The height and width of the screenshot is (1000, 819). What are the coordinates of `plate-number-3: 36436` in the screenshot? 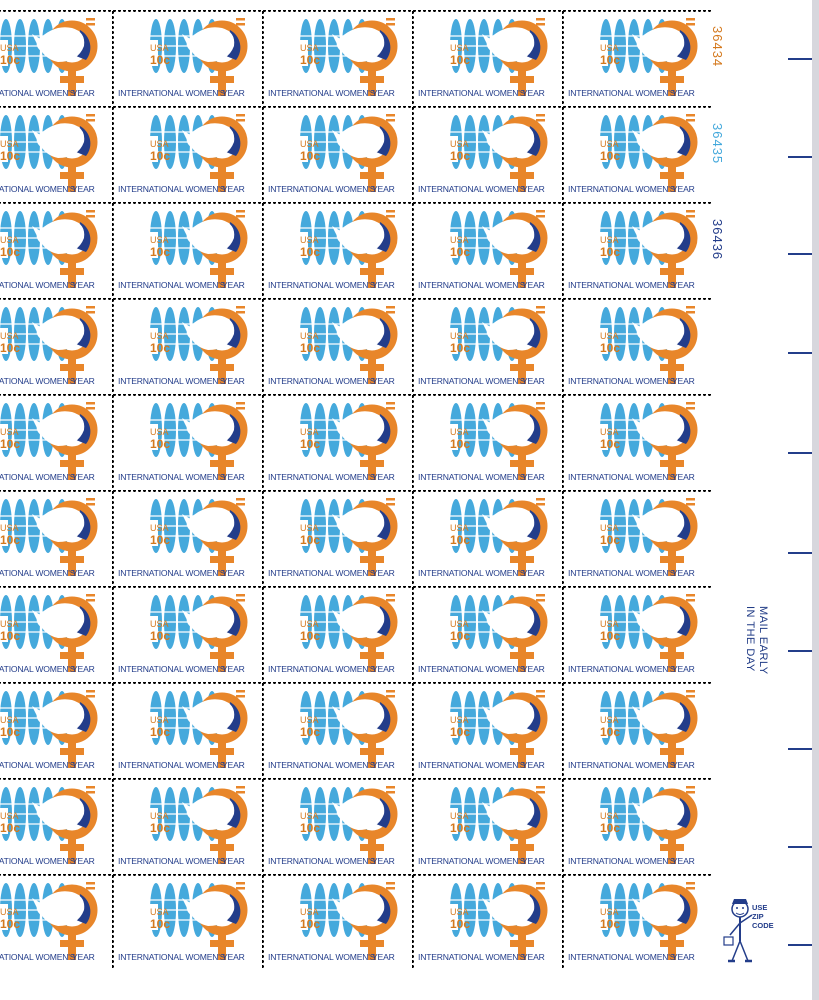 It's located at (717, 240).